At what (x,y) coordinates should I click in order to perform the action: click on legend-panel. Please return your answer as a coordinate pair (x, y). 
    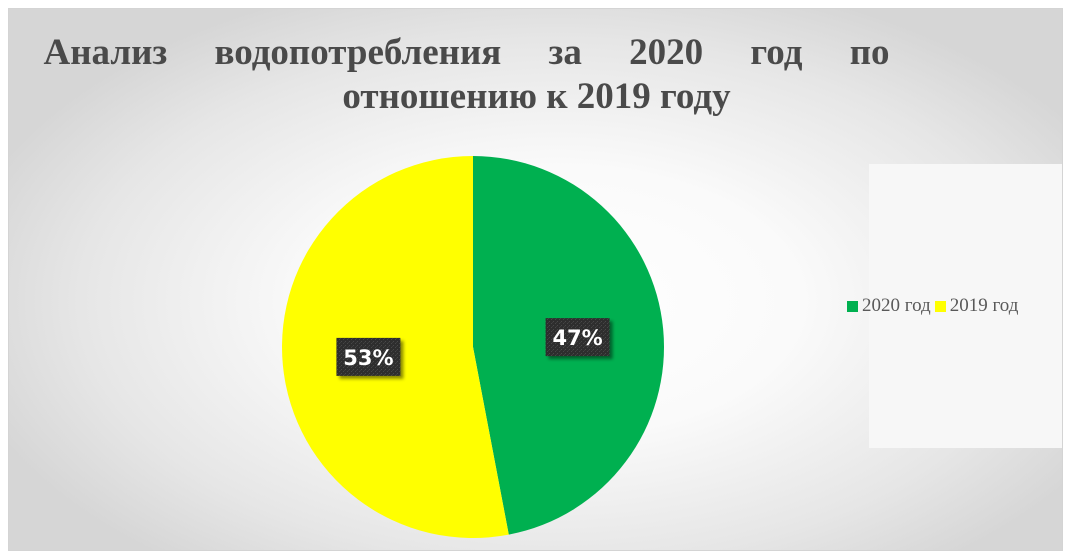
    Looking at the image, I should click on (965, 306).